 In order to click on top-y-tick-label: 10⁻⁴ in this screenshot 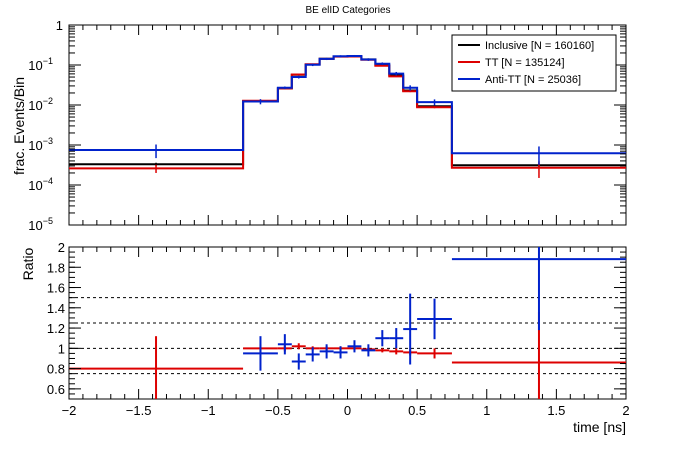, I will do `click(40, 184)`.